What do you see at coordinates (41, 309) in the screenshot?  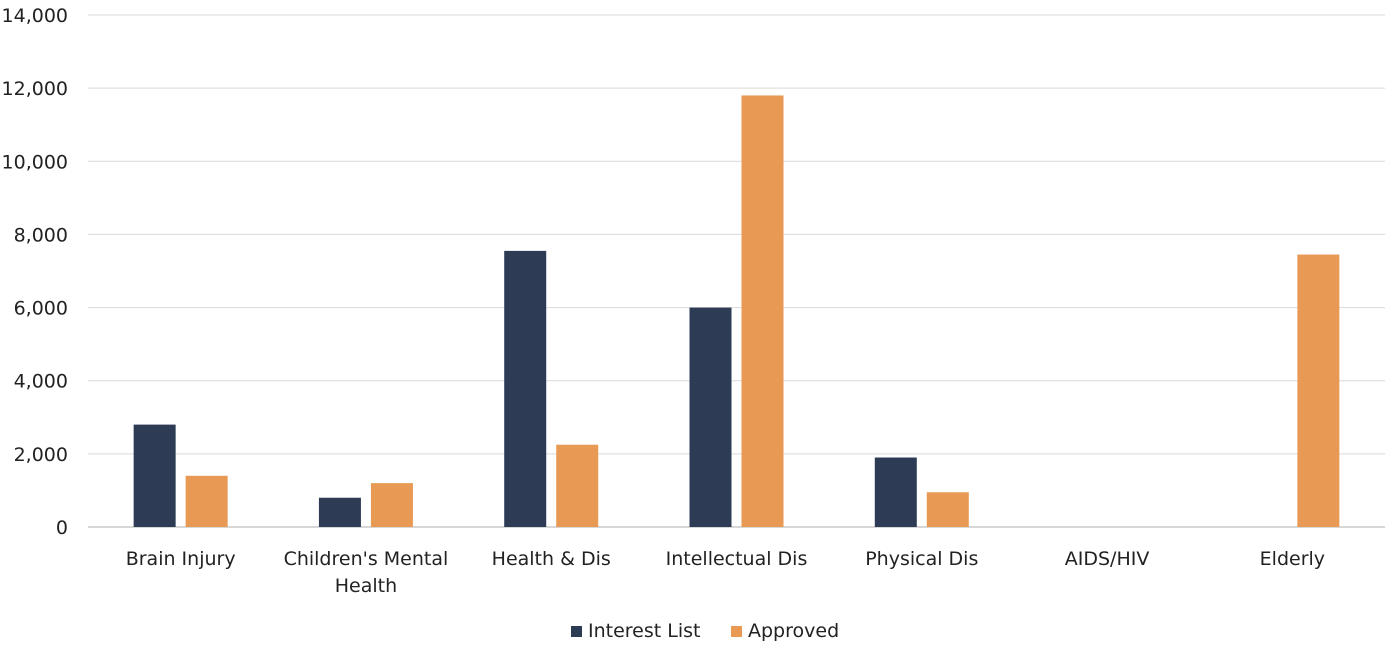 I see `y-tick-label: 6,000` at bounding box center [41, 309].